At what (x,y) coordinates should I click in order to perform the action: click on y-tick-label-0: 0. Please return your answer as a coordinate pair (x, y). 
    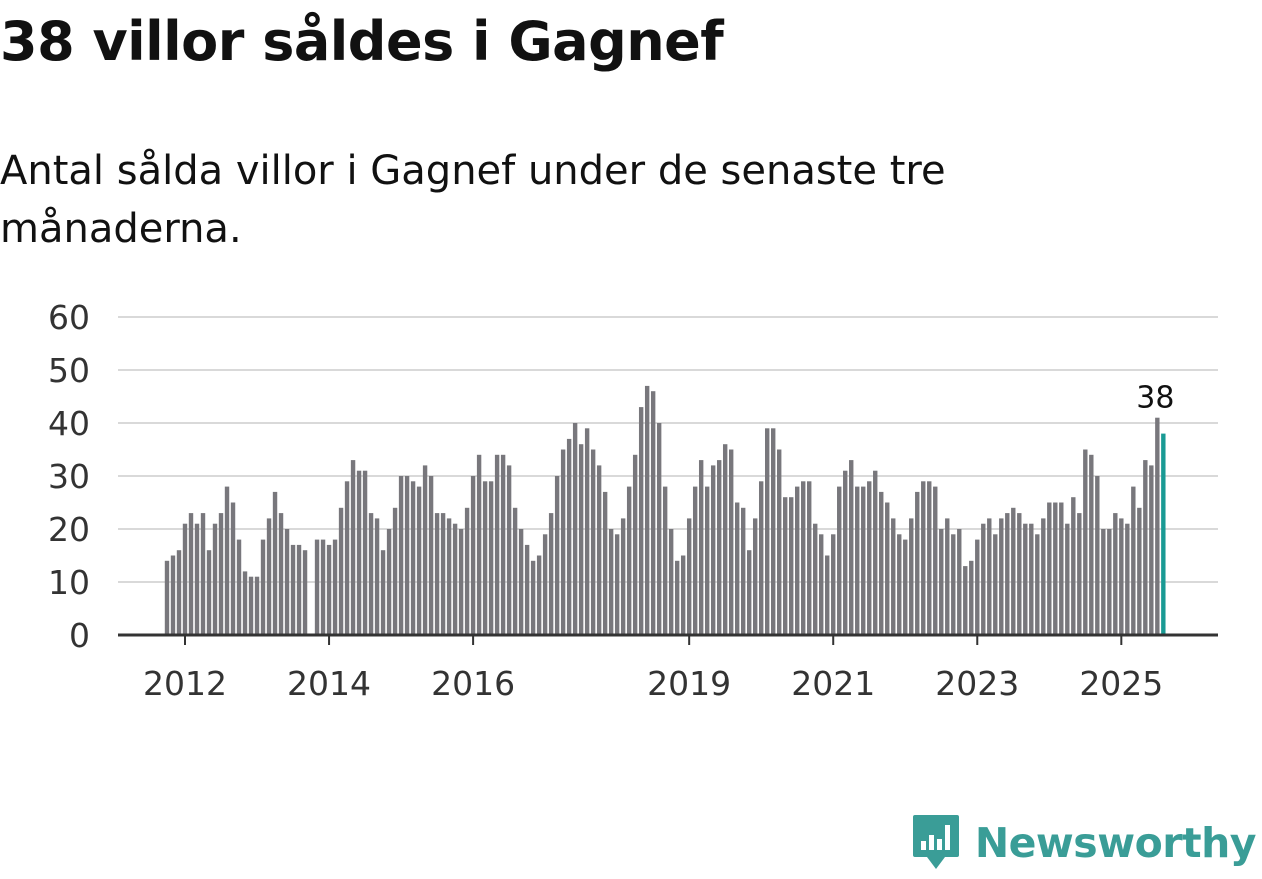
    Looking at the image, I should click on (79, 635).